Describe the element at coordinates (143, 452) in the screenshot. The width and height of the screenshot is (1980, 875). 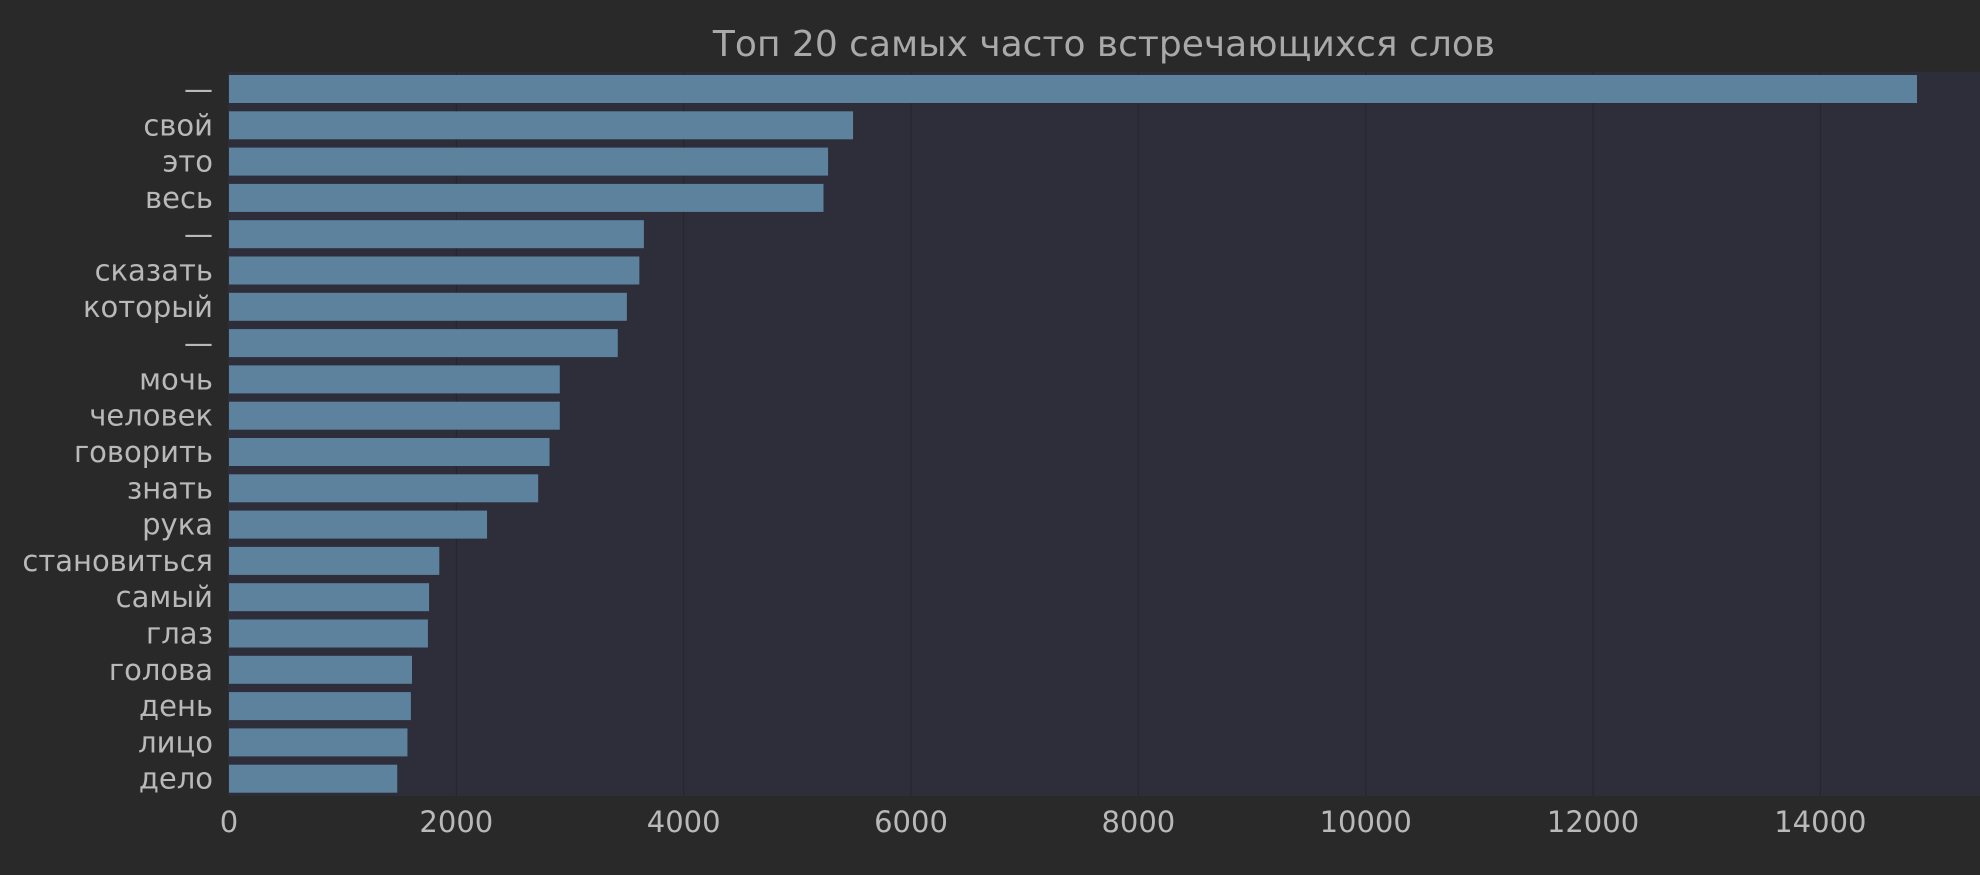
I see `category-label: говорить` at that location.